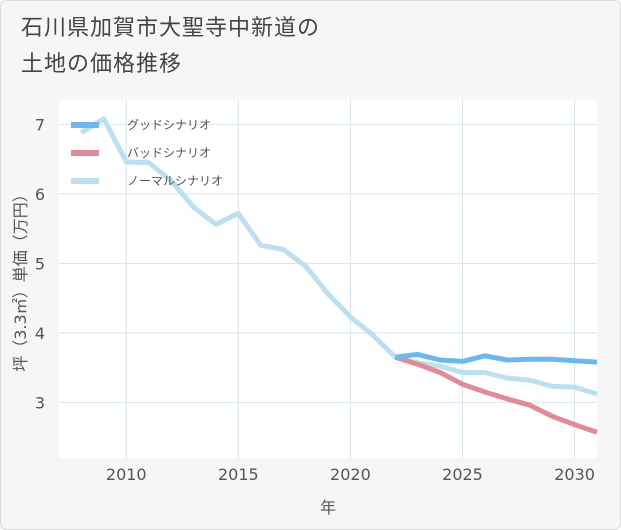  Describe the element at coordinates (169, 153) in the screenshot. I see `legend-label-1: バッドシナリオ` at that location.